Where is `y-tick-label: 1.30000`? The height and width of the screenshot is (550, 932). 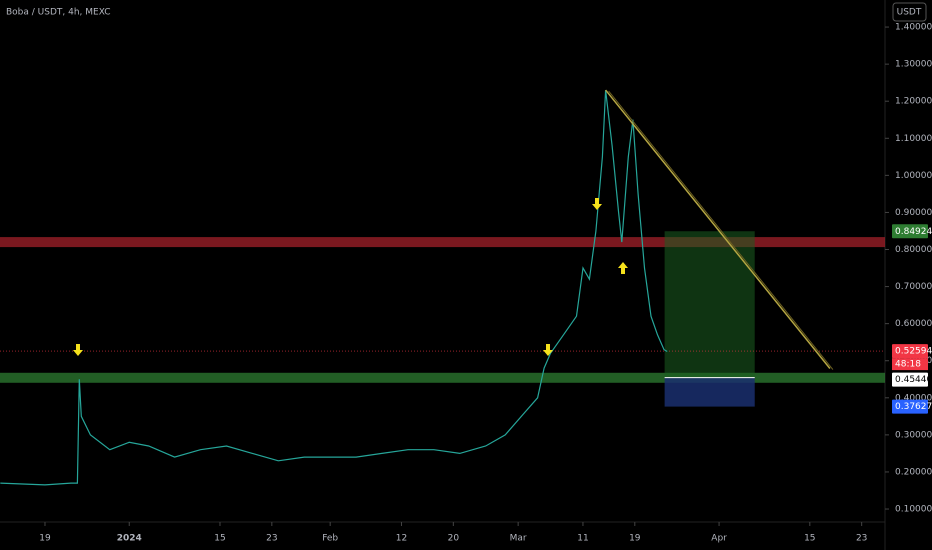 y-tick-label: 1.30000 is located at coordinates (913, 65).